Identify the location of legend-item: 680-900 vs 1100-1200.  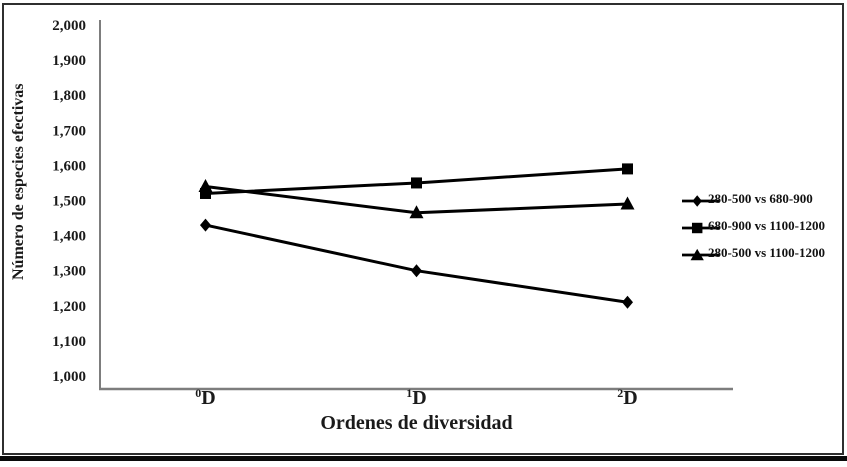
(753, 222).